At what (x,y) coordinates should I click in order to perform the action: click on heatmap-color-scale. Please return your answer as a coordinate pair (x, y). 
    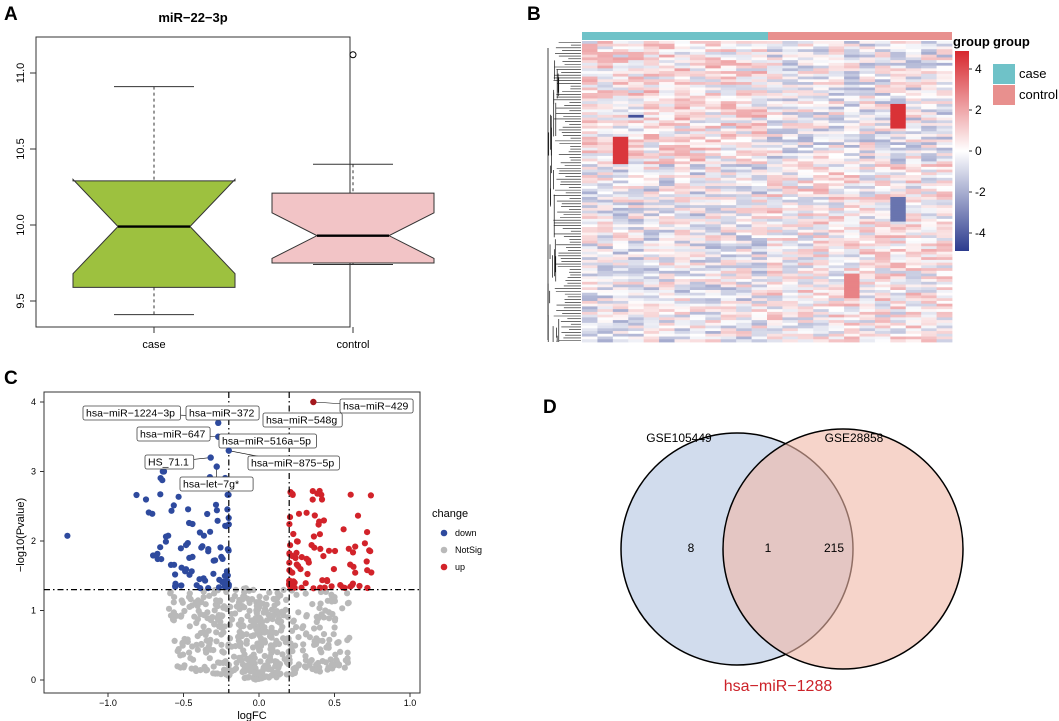
    Looking at the image, I should click on (962, 151).